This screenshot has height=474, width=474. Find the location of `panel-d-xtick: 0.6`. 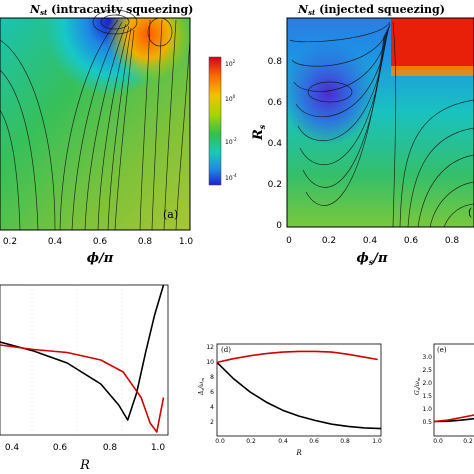

panel-d-xtick: 0.6 is located at coordinates (314, 441).